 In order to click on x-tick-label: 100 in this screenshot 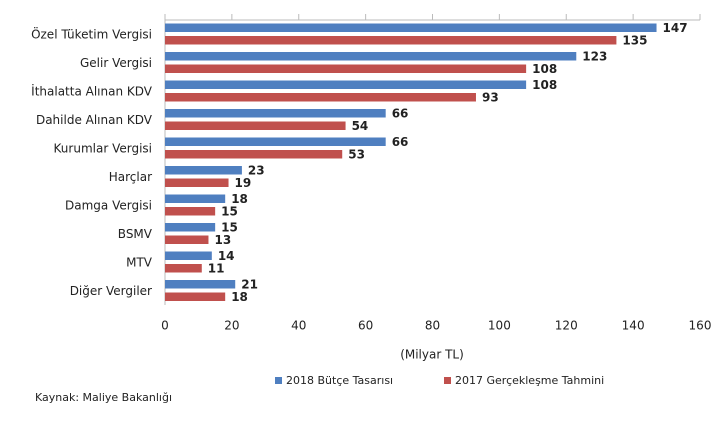, I will do `click(499, 326)`.